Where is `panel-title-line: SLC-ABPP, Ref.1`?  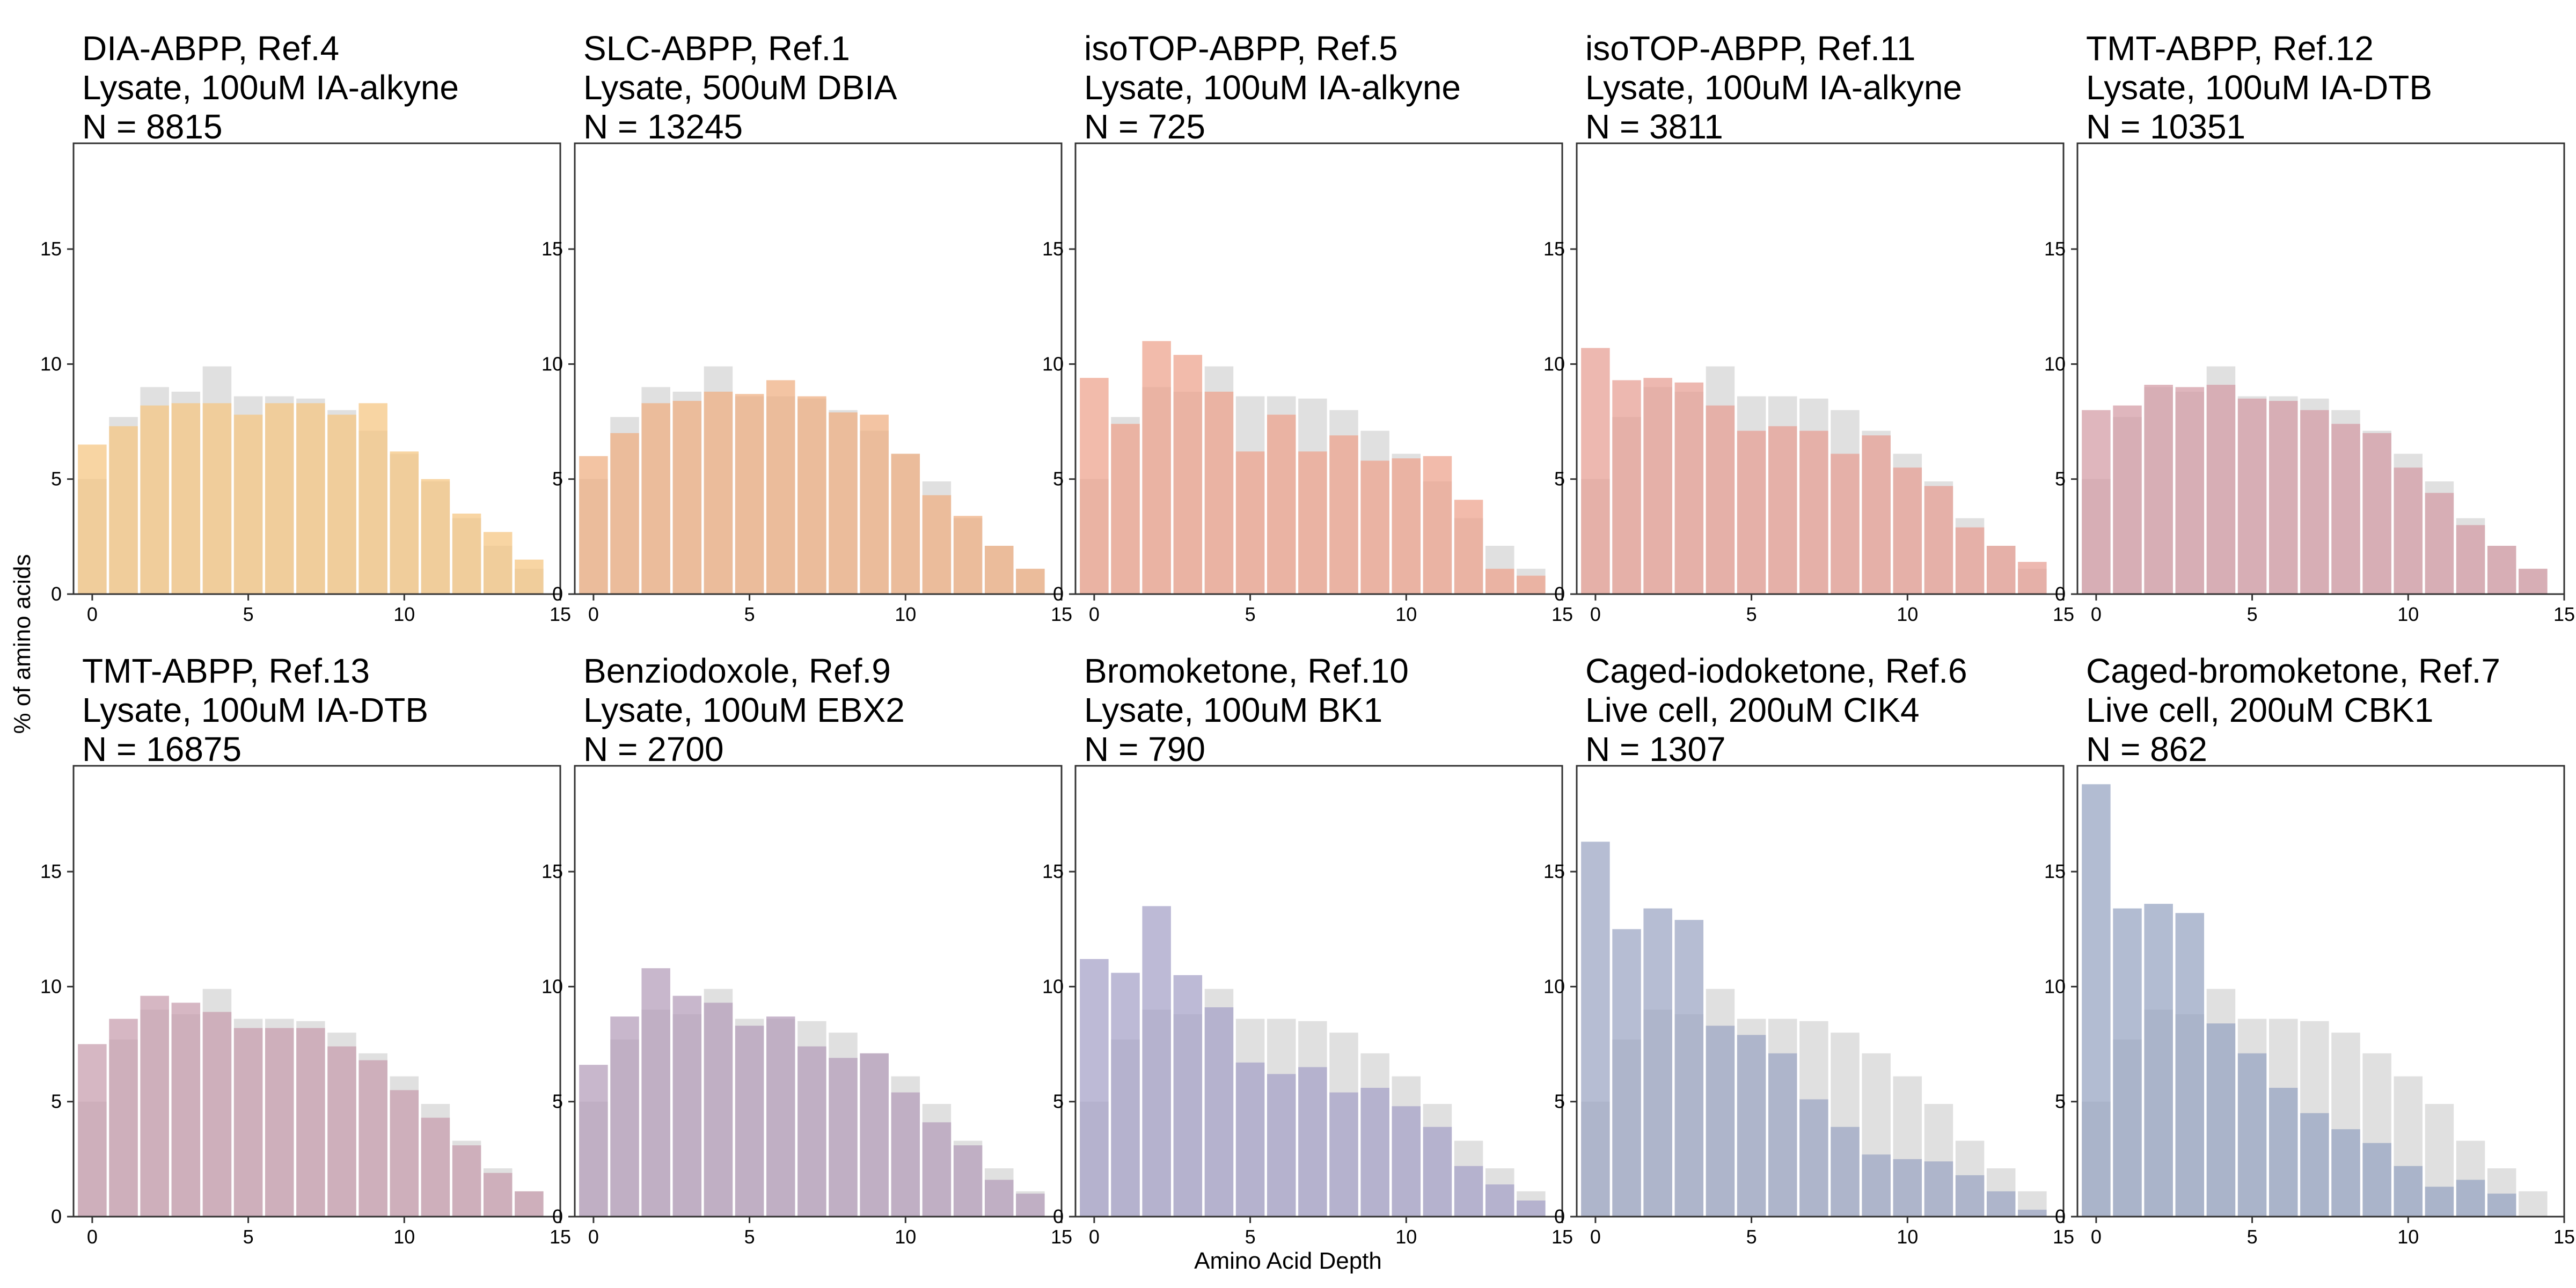 panel-title-line: SLC-ABPP, Ref.1 is located at coordinates (716, 48).